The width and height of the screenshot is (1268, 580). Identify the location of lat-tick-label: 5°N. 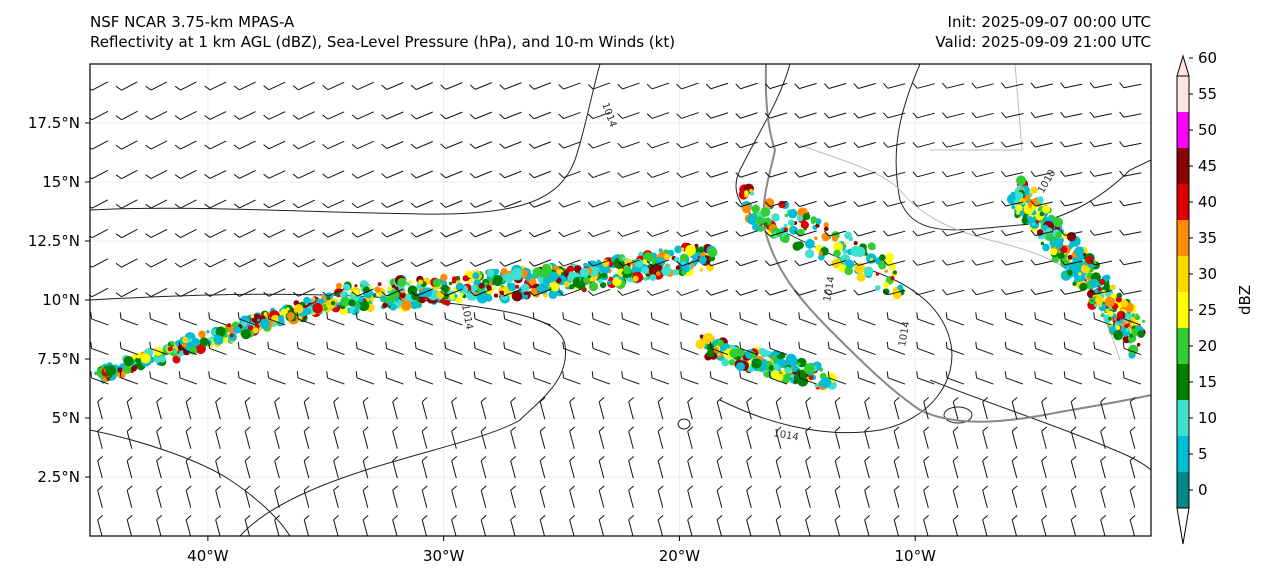
(66, 418).